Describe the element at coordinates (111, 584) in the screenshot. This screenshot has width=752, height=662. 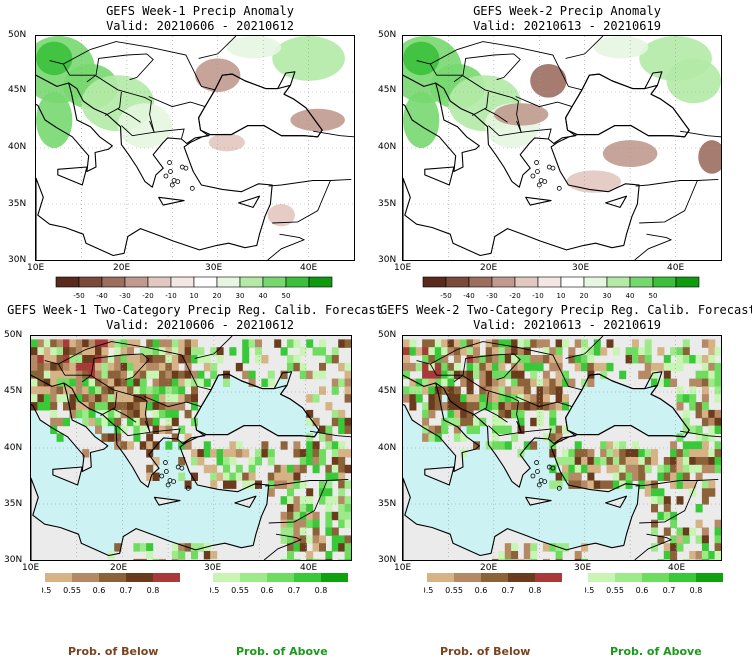
I see `prob-colorbar-svg: 0.5 0.55 0.6 0.7 0.8` at that location.